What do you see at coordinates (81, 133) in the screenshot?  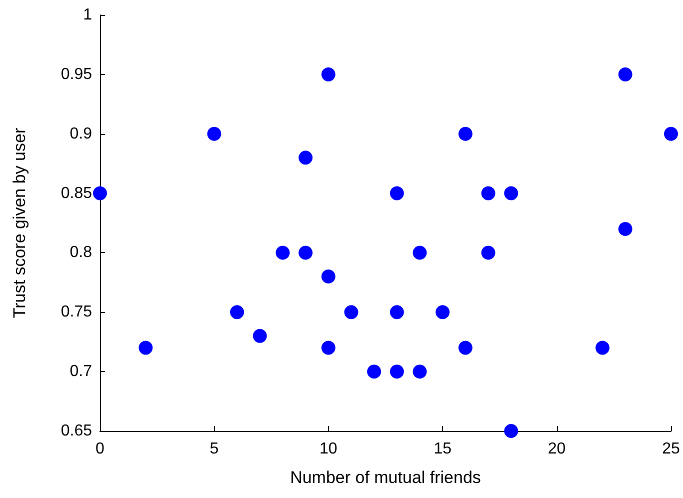 I see `y-tick-label: 0.9` at bounding box center [81, 133].